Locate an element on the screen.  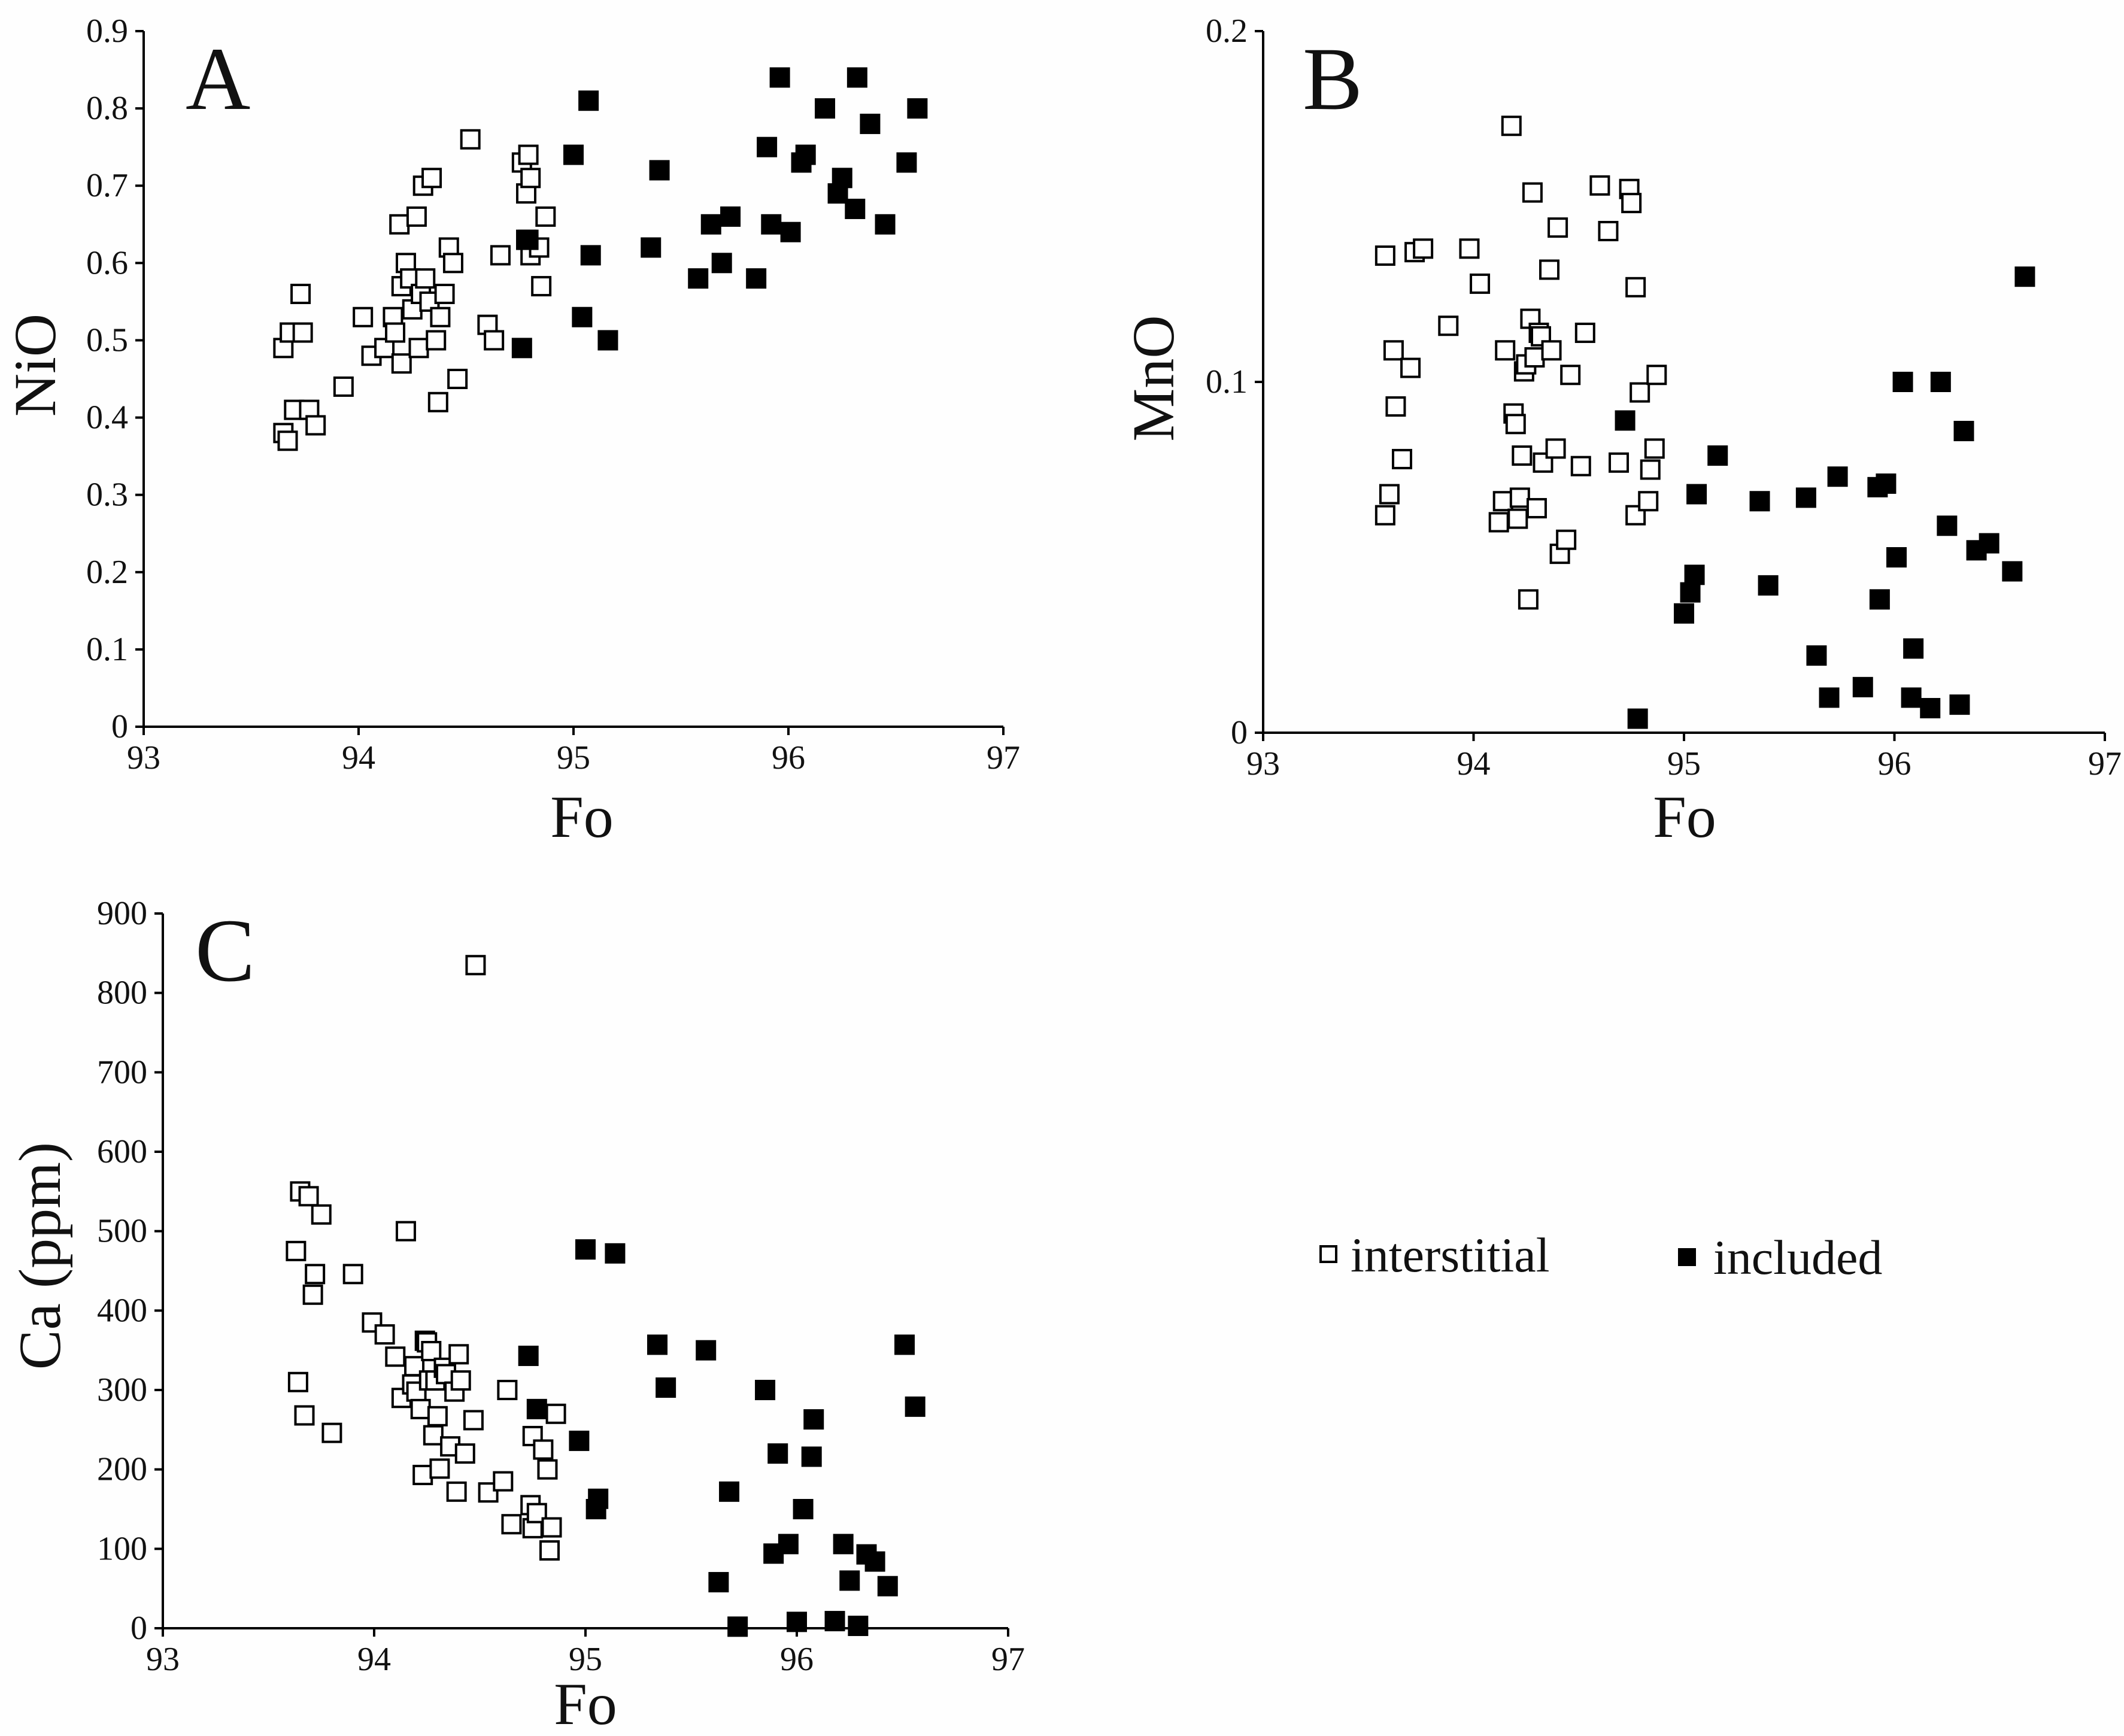
panel-a-label: A is located at coordinates (218, 79).